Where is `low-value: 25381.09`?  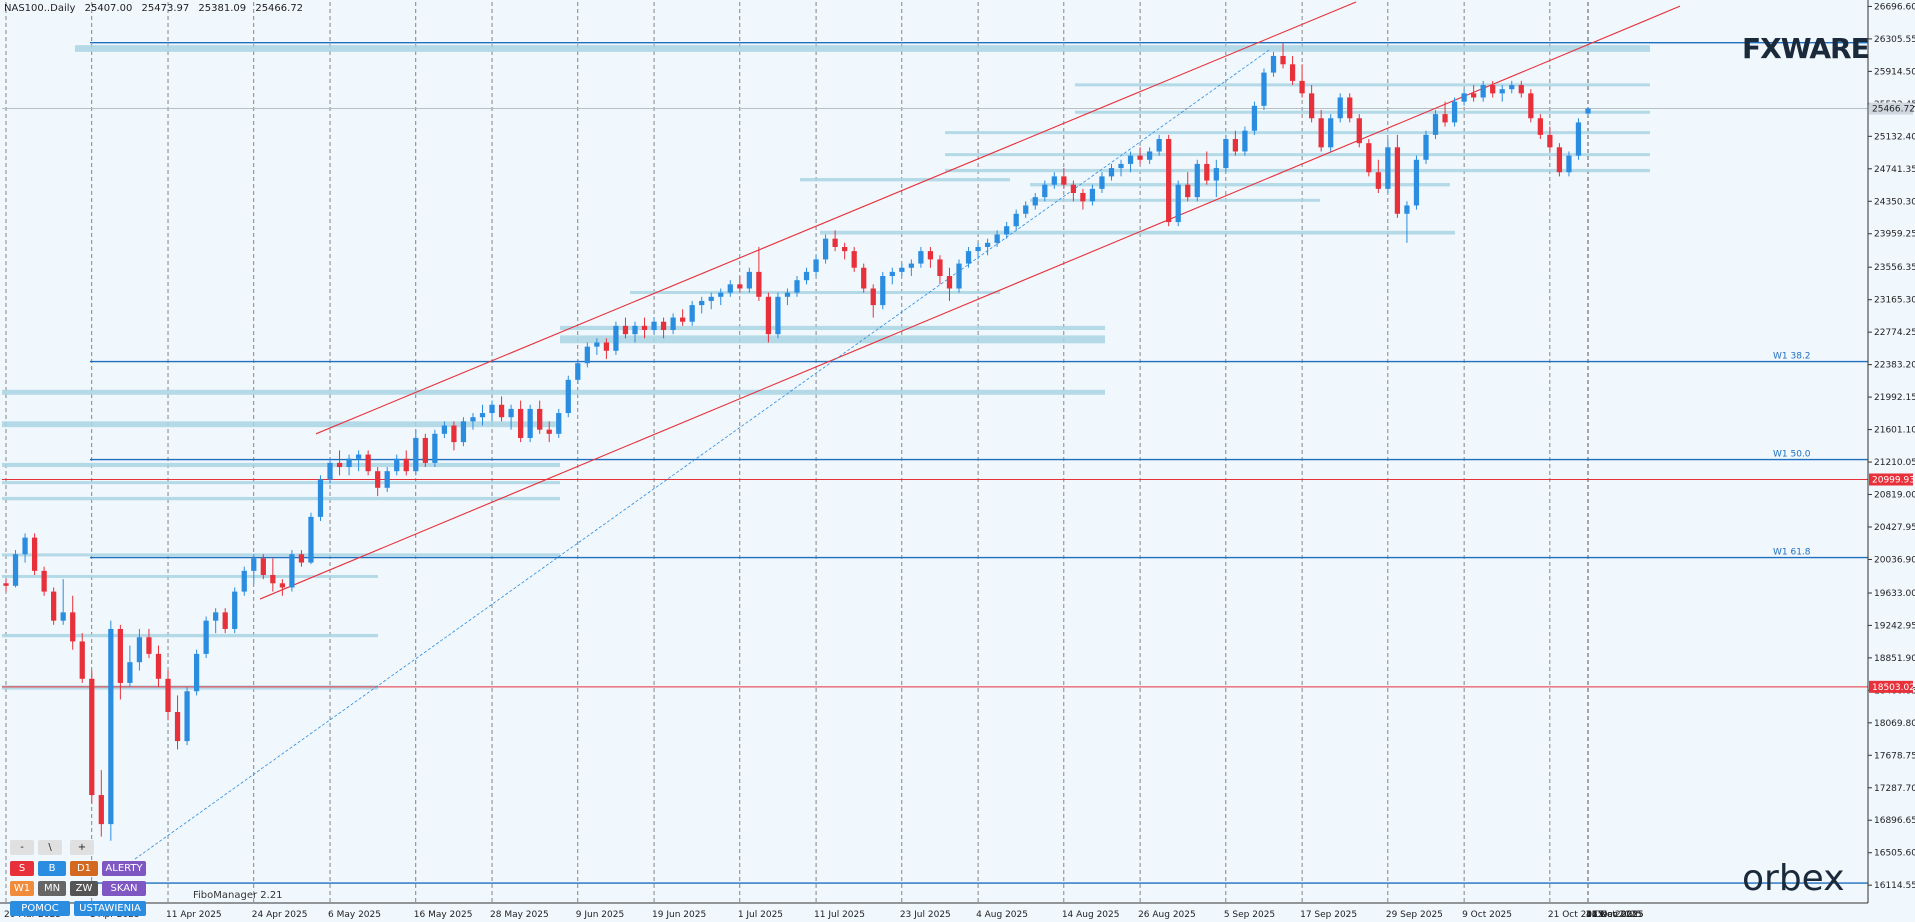
low-value: 25381.09 is located at coordinates (222, 8).